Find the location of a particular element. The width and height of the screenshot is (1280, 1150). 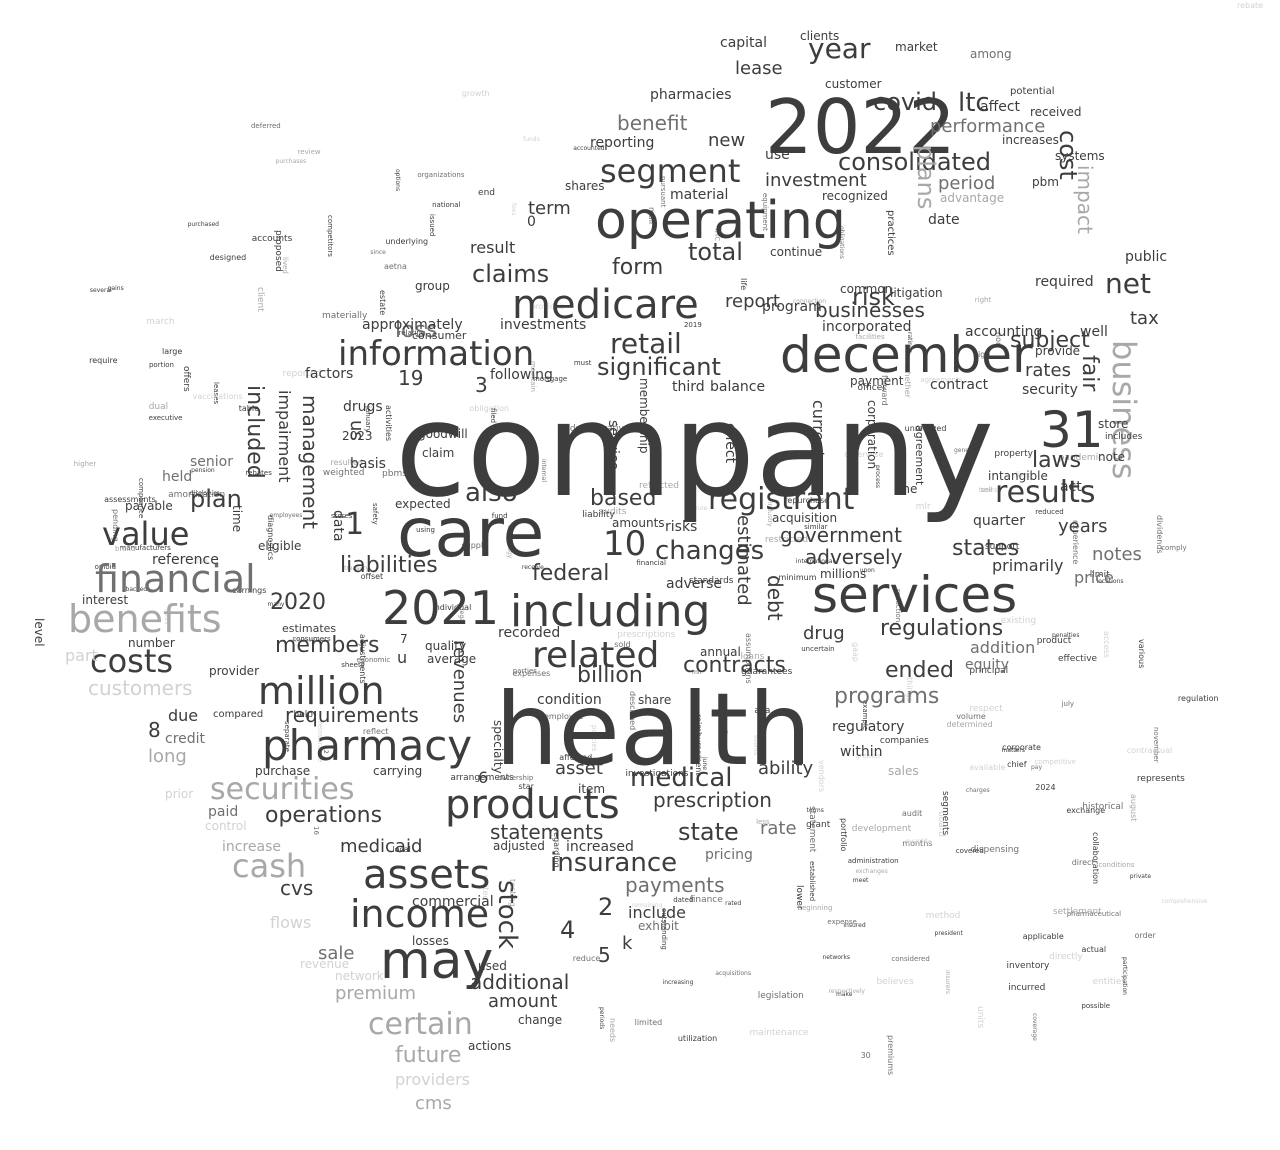

small-word: respect is located at coordinates (986, 708).